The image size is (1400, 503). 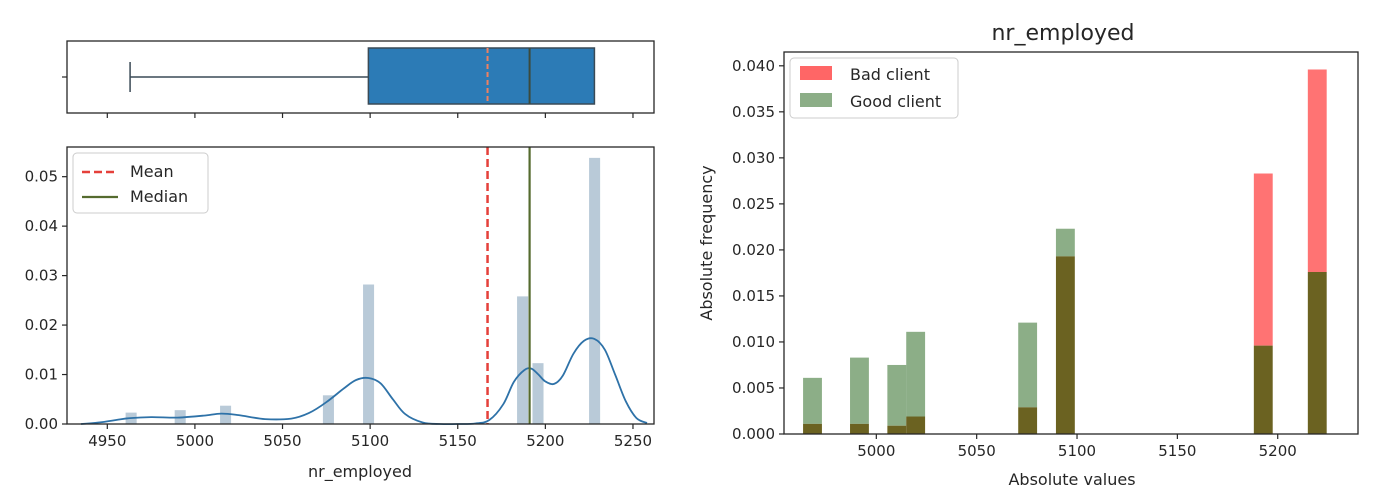 I want to click on histogram-y-tick-label: 0.03, so click(x=41, y=276).